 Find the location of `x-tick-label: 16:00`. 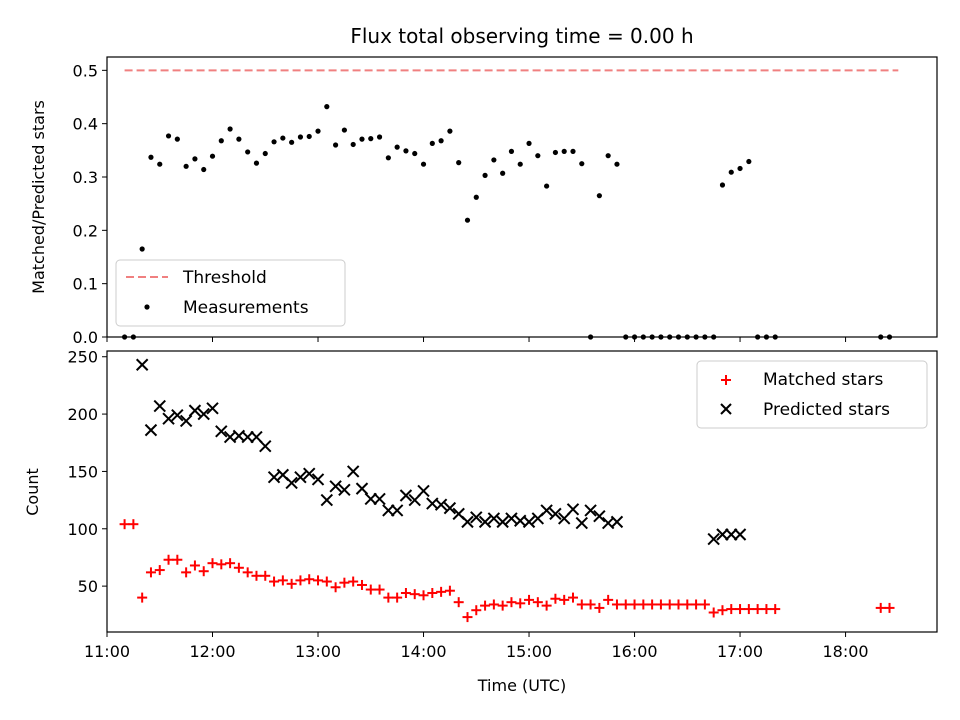

x-tick-label: 16:00 is located at coordinates (634, 651).